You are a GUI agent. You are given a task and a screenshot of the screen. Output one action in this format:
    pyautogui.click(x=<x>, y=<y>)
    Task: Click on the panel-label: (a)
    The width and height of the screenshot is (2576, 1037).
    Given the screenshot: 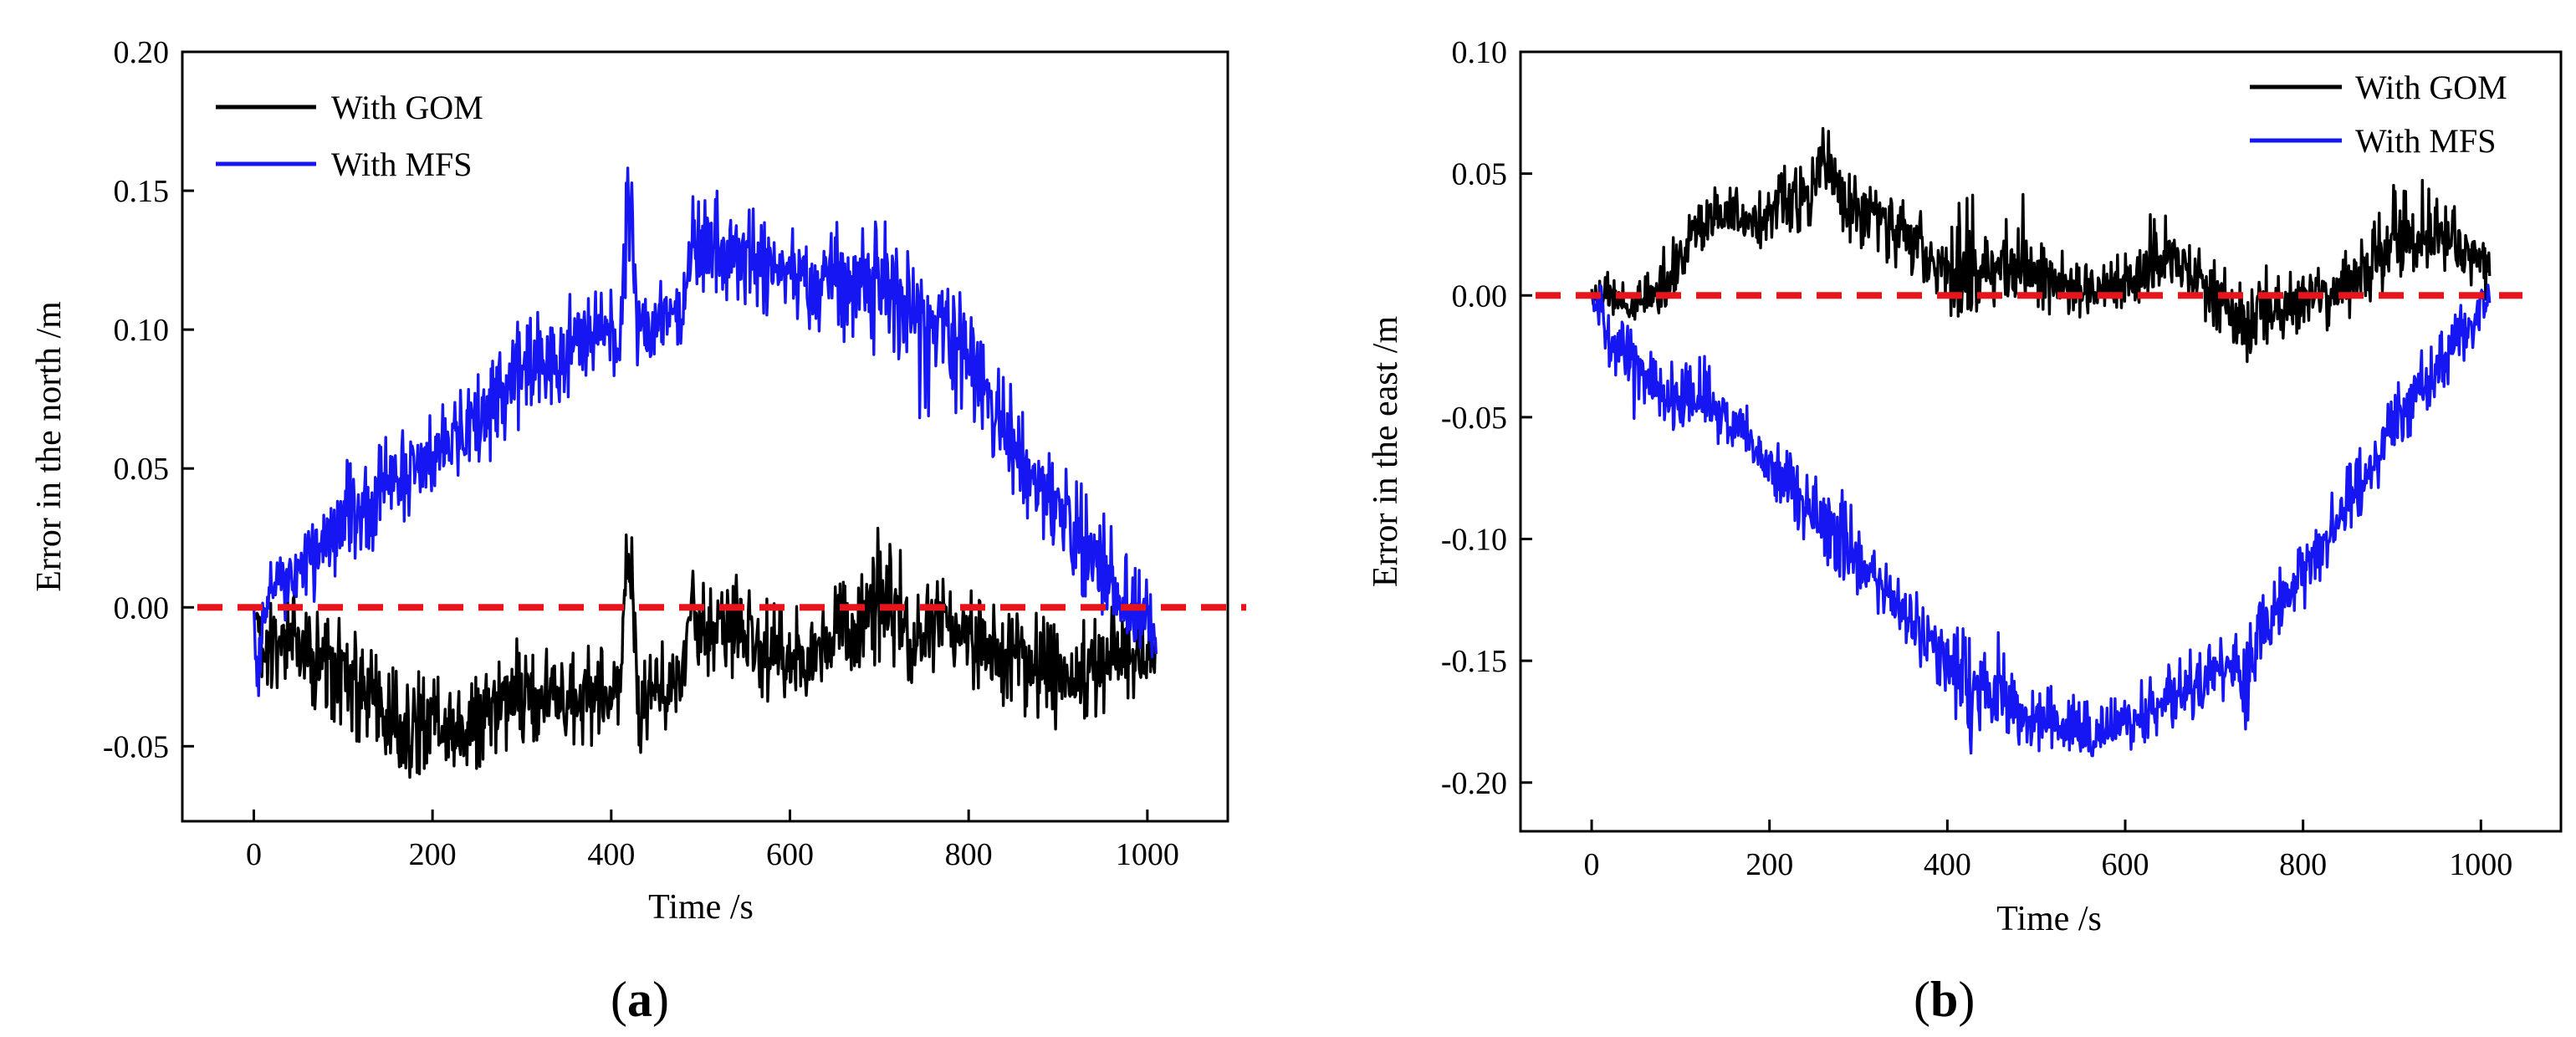 What is the action you would take?
    pyautogui.click(x=640, y=999)
    